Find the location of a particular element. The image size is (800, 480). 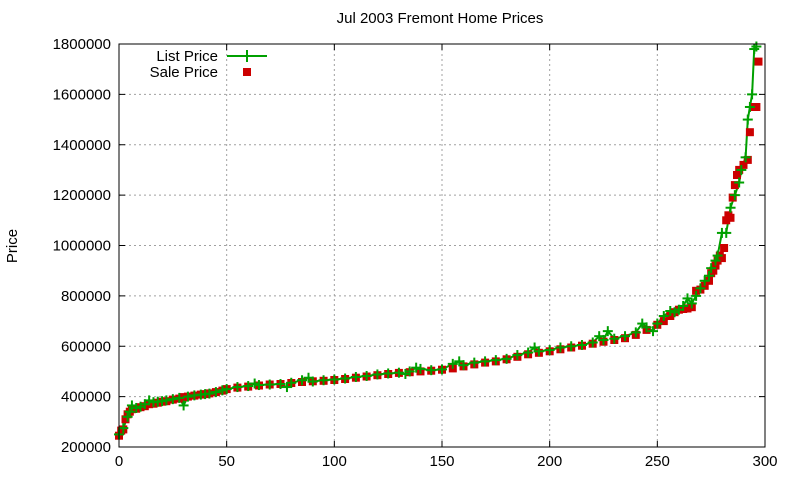

y-tick-label: 600000 is located at coordinates (86, 346).